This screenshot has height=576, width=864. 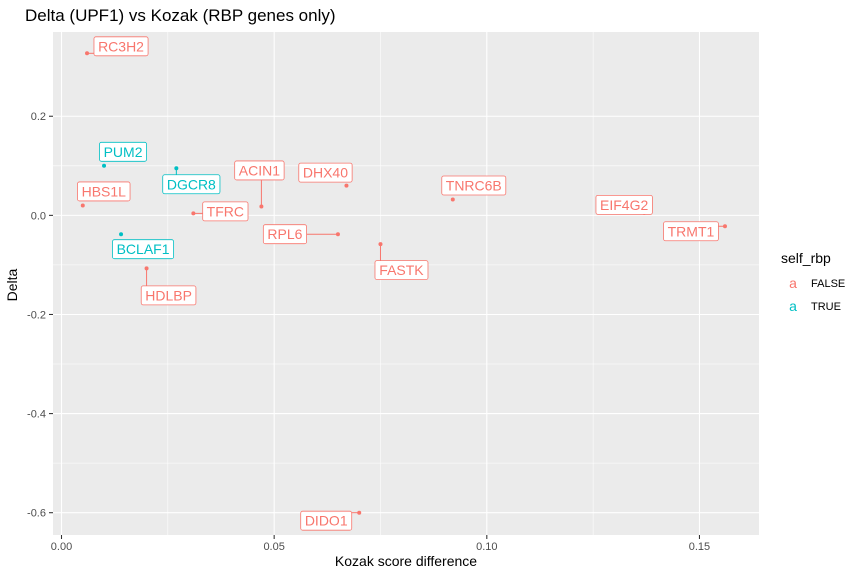 I want to click on point-label: EIF4G2, so click(x=624, y=204).